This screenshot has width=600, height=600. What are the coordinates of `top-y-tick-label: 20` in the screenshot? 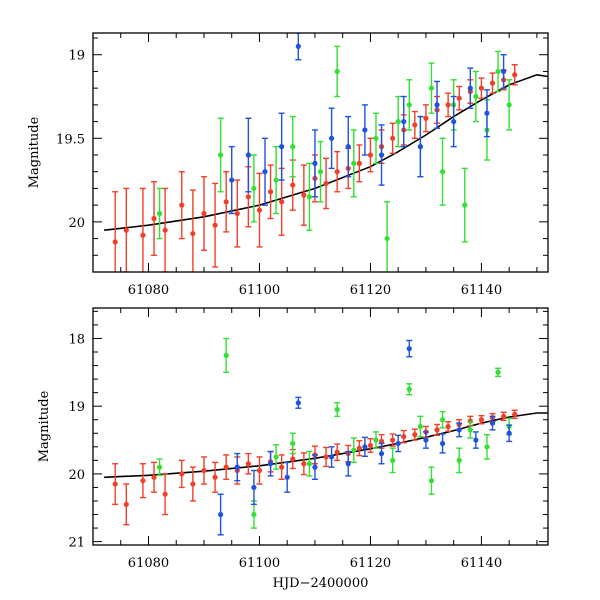 It's located at (76, 223).